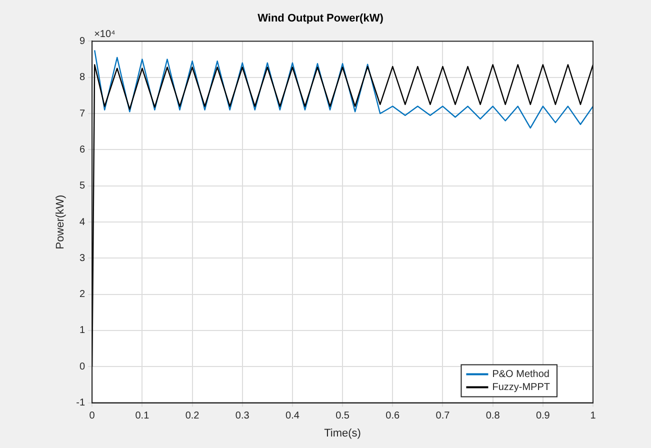  Describe the element at coordinates (83, 258) in the screenshot. I see `y-tick-label: 3` at that location.